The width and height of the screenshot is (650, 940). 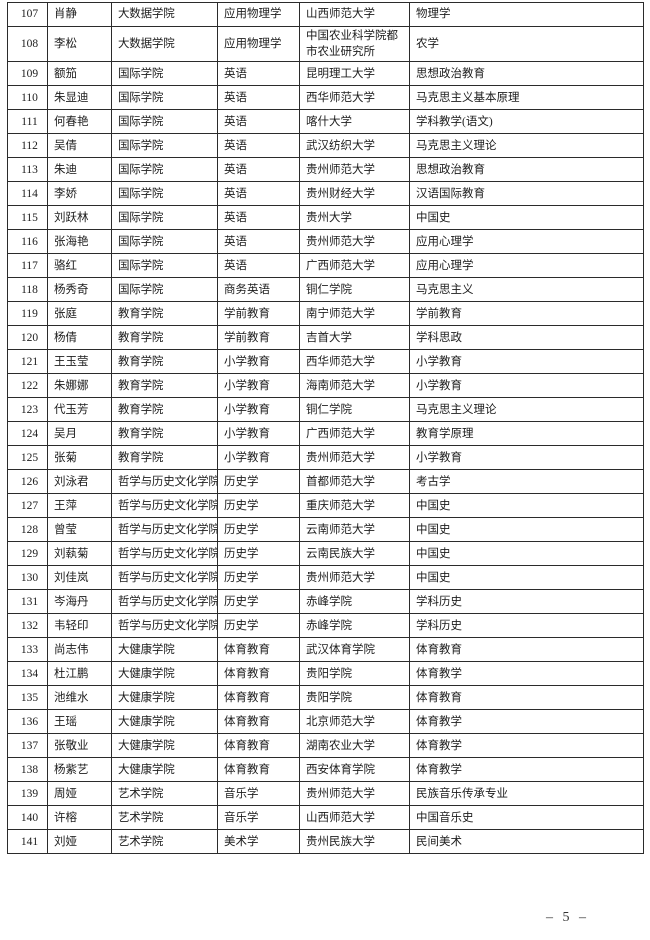 What do you see at coordinates (27, 74) in the screenshot?
I see `cell-no: 109` at bounding box center [27, 74].